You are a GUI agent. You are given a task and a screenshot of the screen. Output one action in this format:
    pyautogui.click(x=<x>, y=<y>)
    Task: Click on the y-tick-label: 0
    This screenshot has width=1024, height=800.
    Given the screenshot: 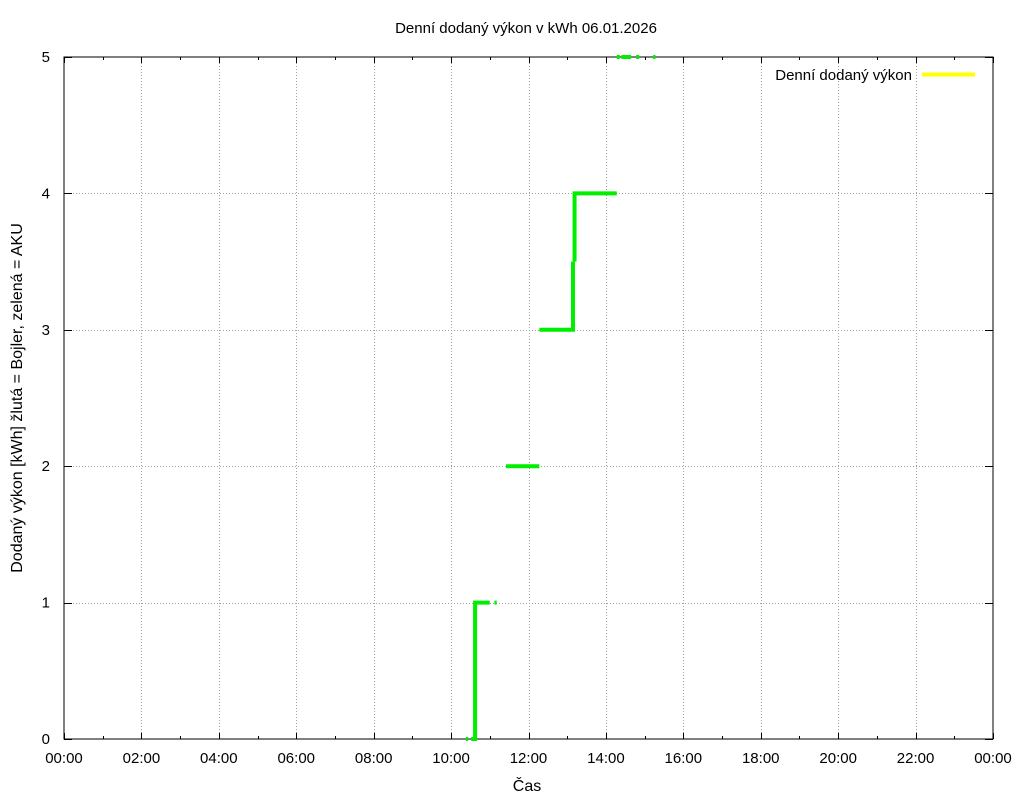 What is the action you would take?
    pyautogui.click(x=46, y=739)
    